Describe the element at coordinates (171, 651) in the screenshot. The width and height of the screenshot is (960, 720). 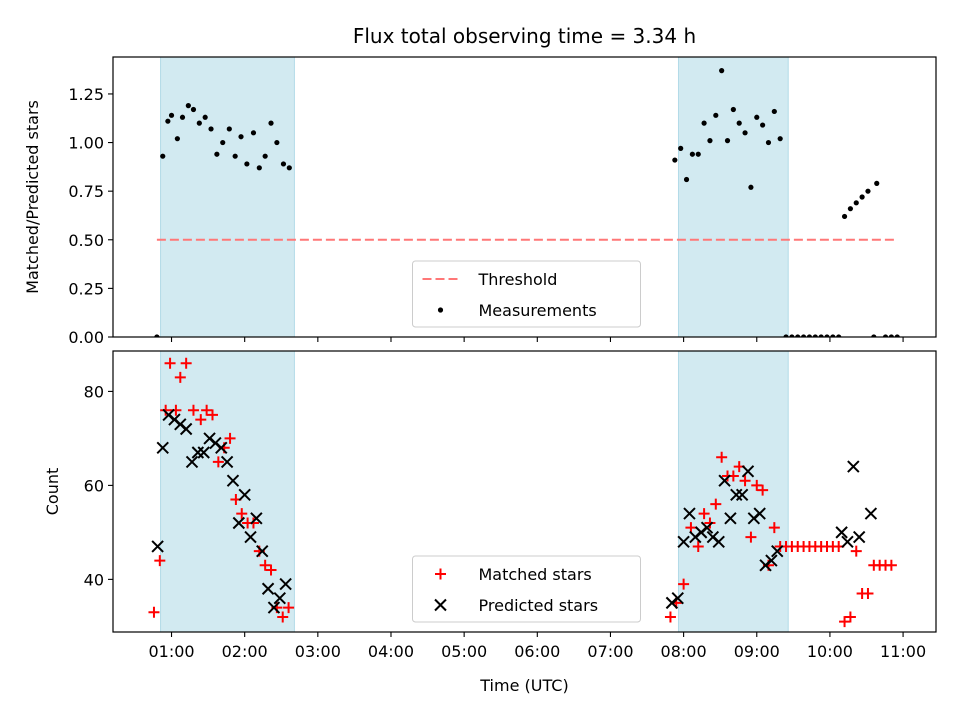
I see `x-tick-label: 01:00` at that location.